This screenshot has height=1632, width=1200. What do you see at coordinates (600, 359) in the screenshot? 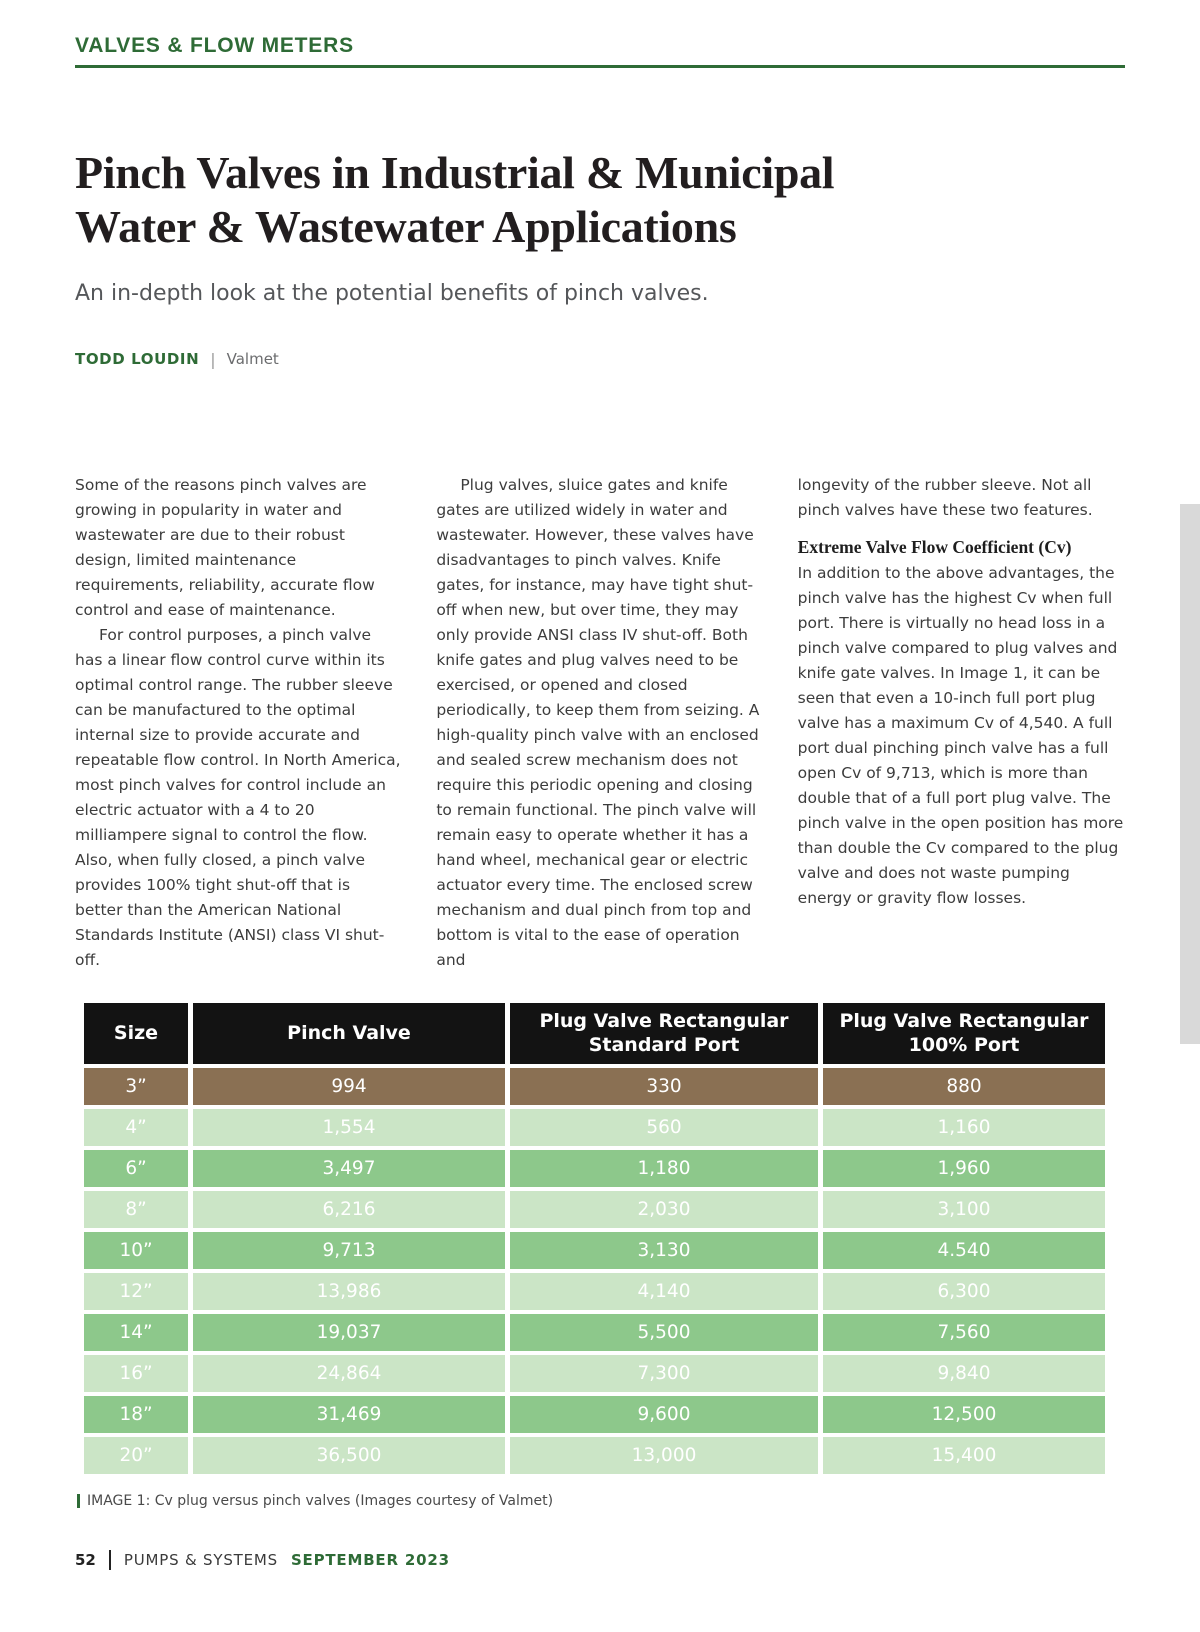
I see `byline: TODD LOUDIN | Valmet` at bounding box center [600, 359].